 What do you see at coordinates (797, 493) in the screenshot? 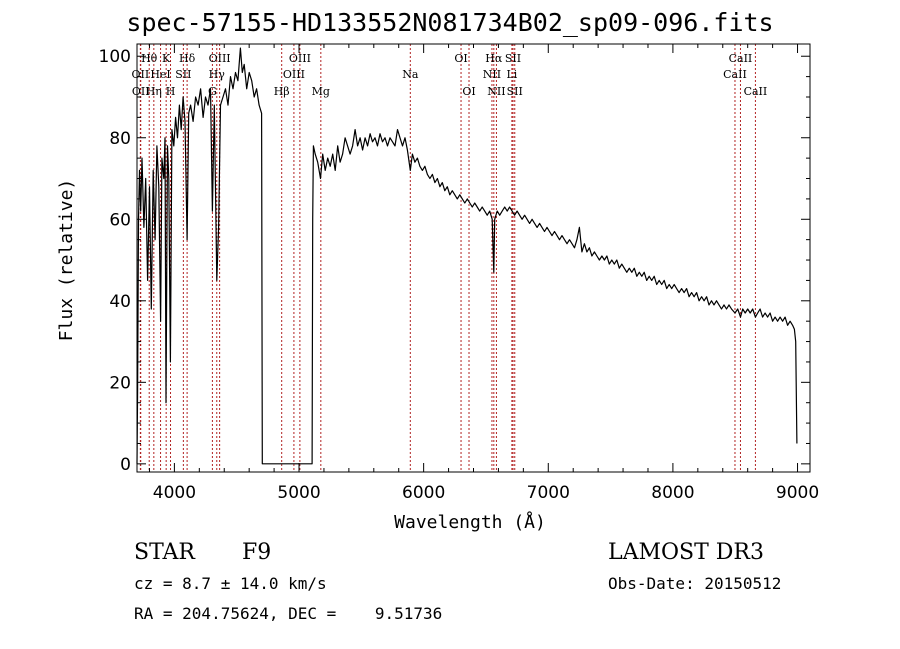
I see `x-tick-label: 9000` at bounding box center [797, 493].